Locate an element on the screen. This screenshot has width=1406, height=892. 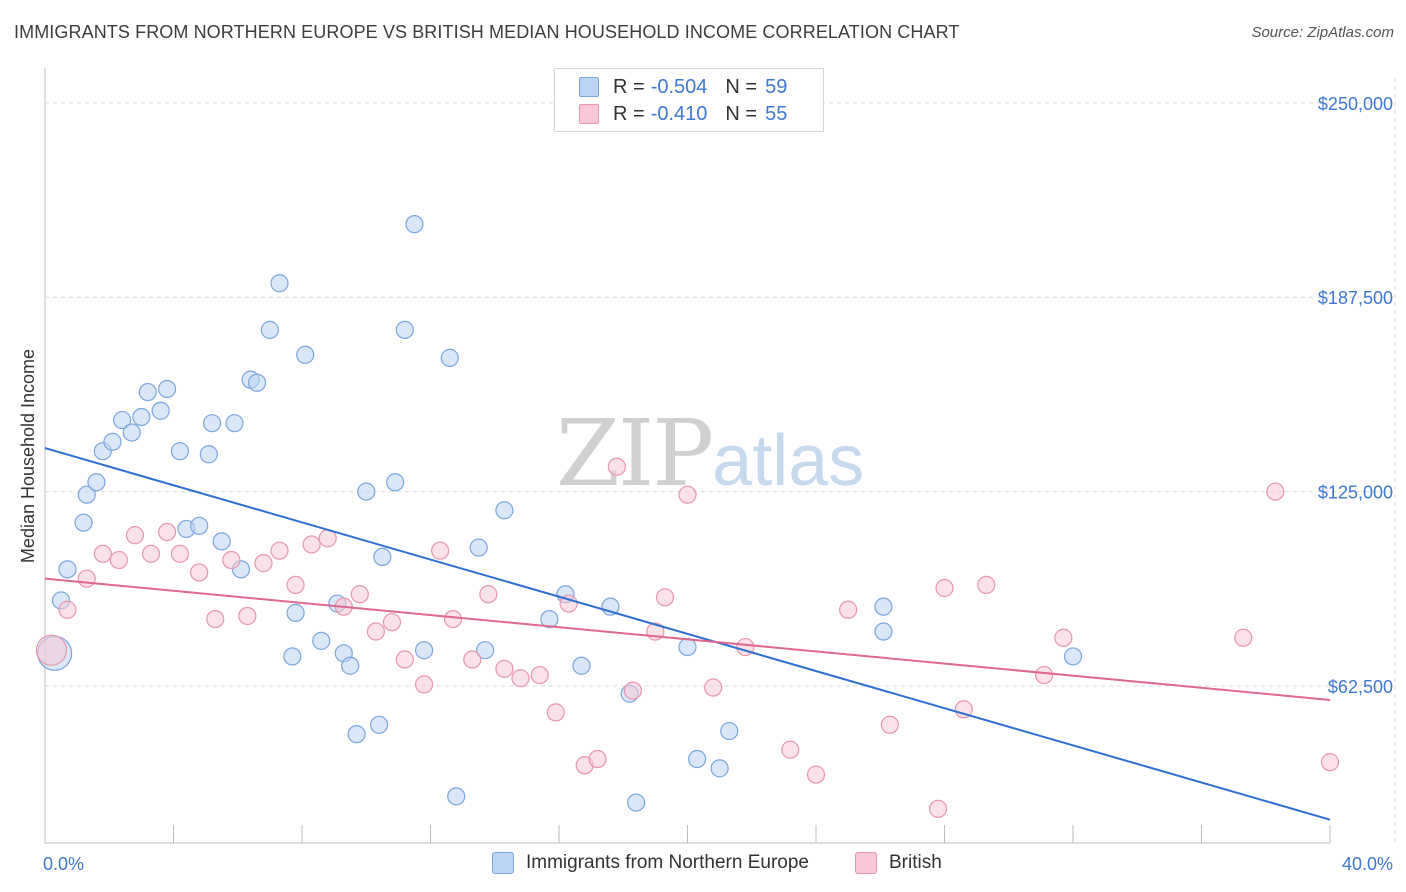
legend-row-northern-europe: R = -0.504 N = 59 is located at coordinates (683, 87).